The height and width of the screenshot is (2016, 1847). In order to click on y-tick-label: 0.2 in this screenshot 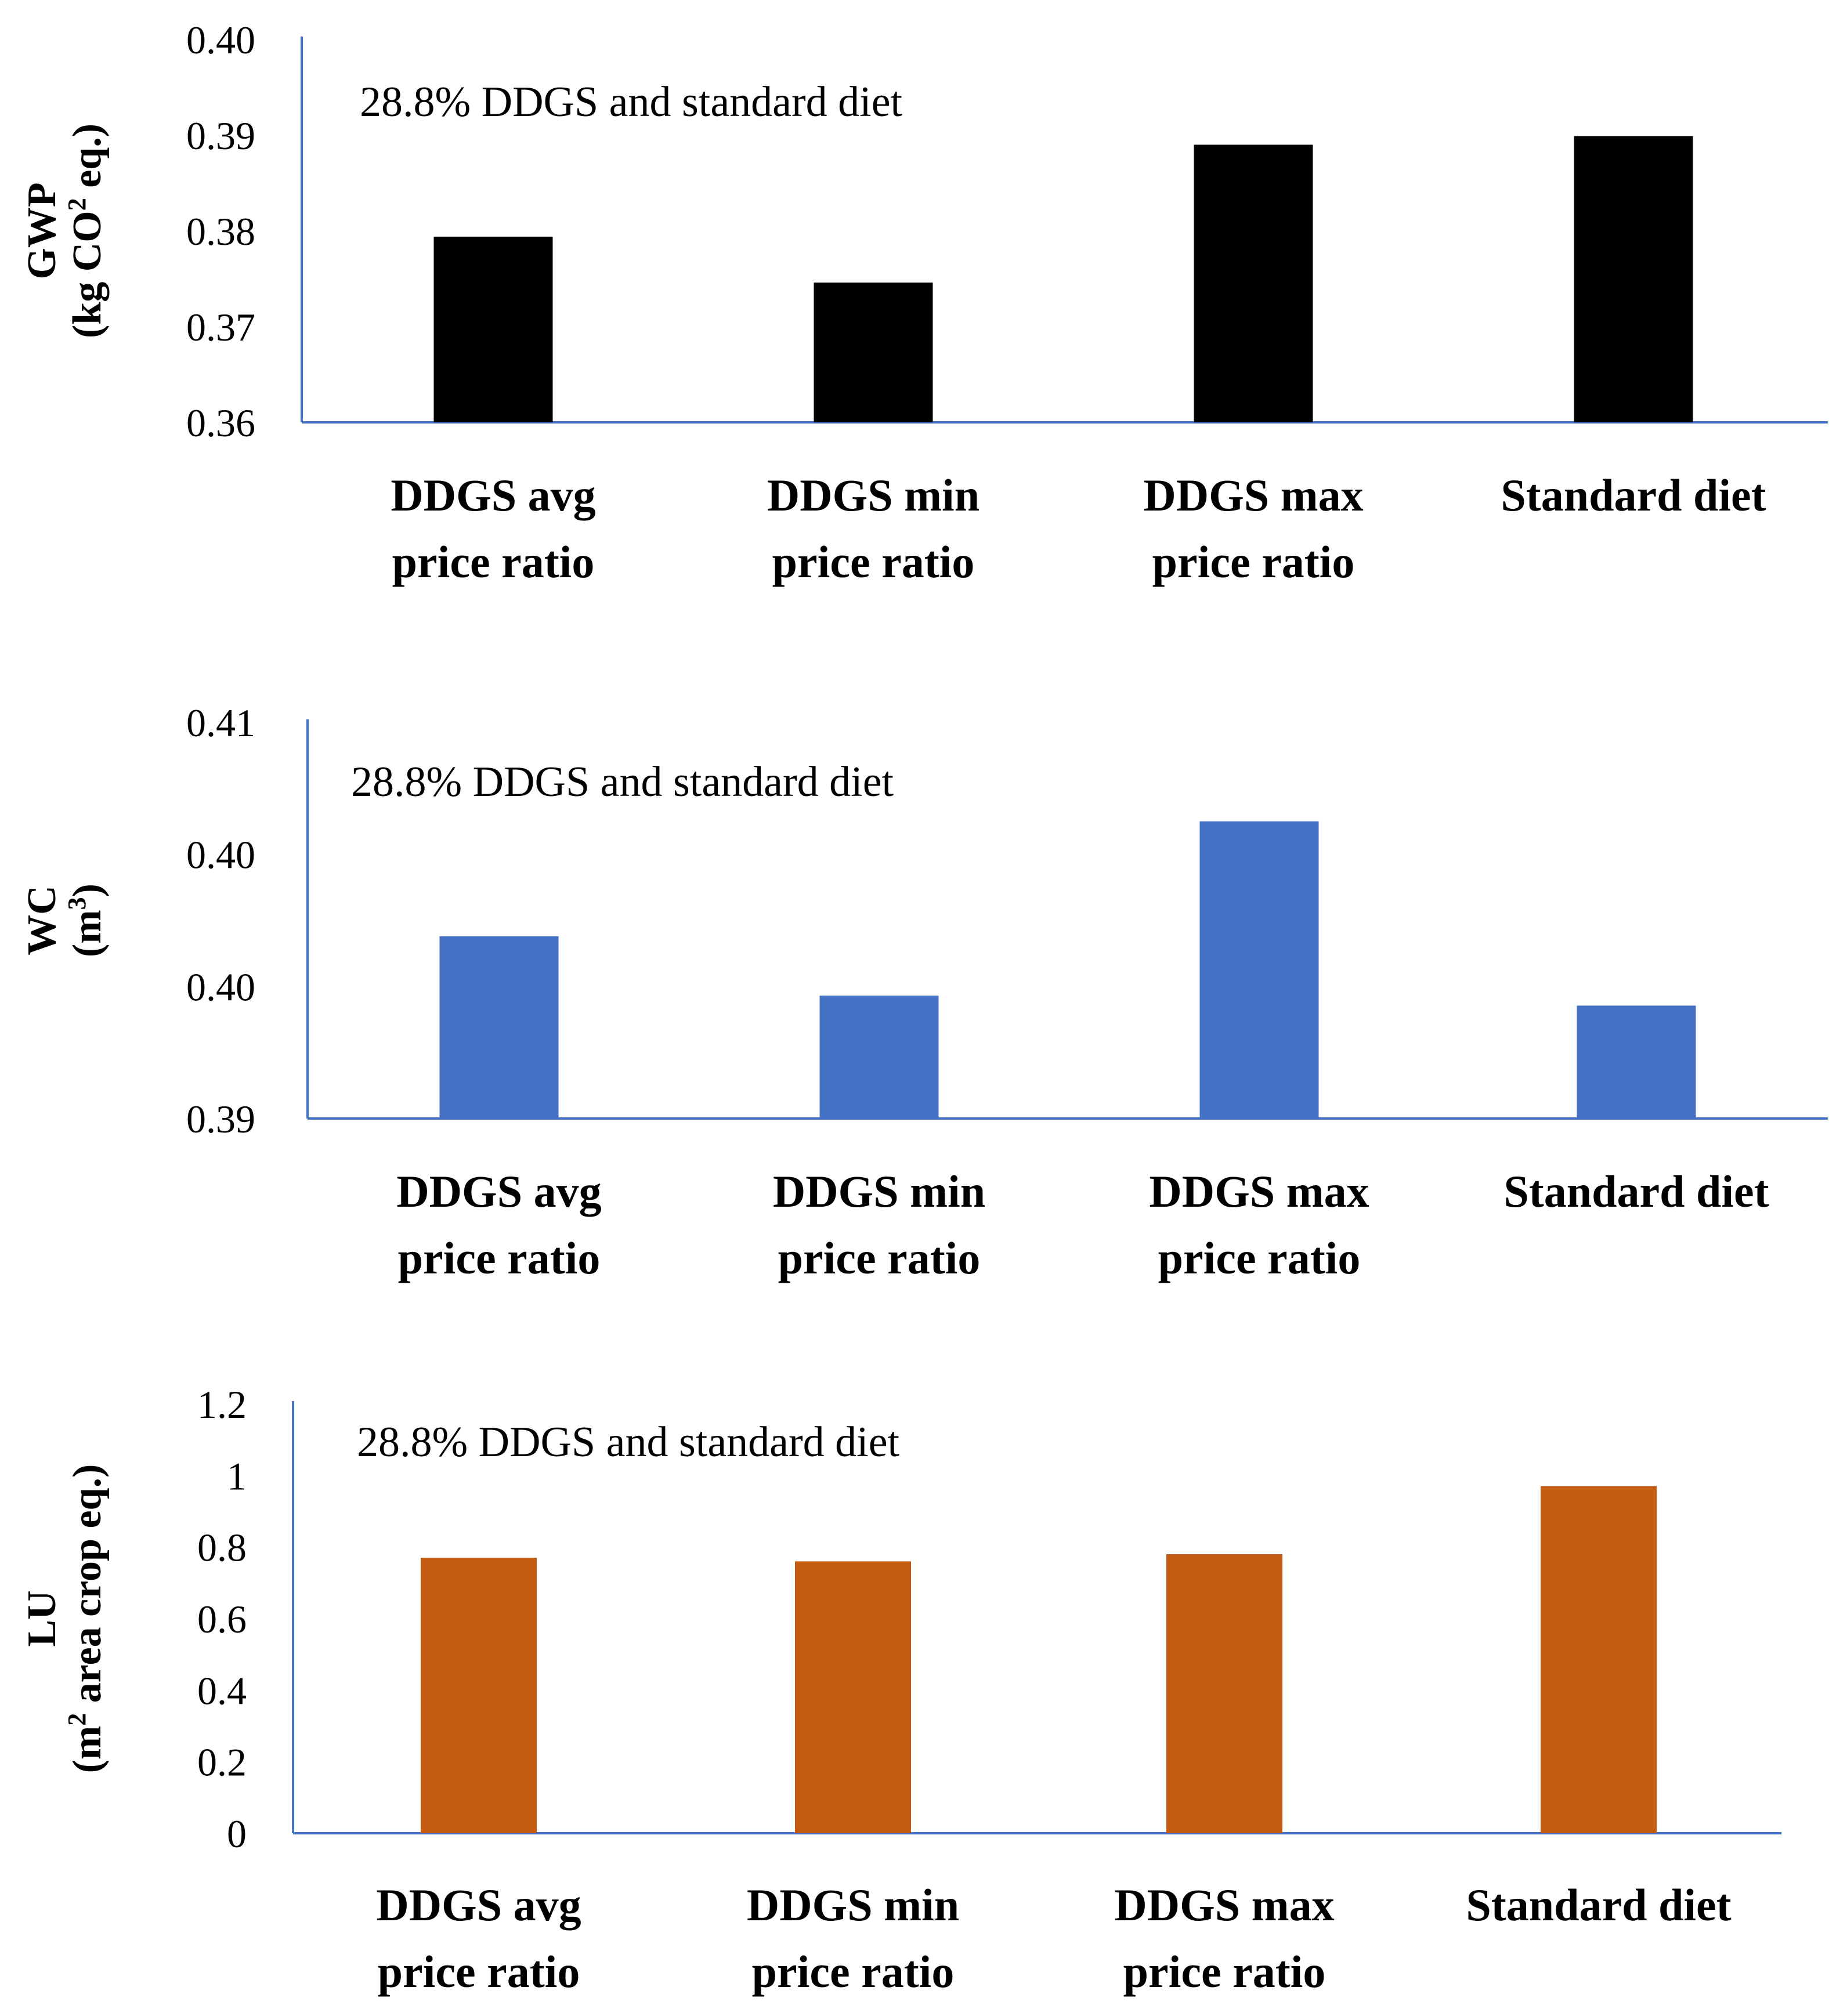, I will do `click(222, 1763)`.